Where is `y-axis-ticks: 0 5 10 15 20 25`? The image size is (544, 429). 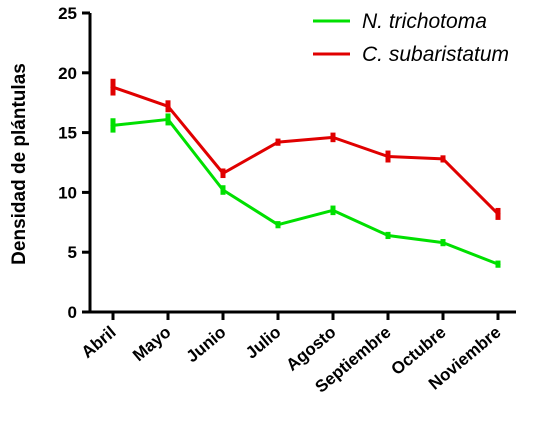 y-axis-ticks: 0 5 10 15 20 25 is located at coordinates (74, 163).